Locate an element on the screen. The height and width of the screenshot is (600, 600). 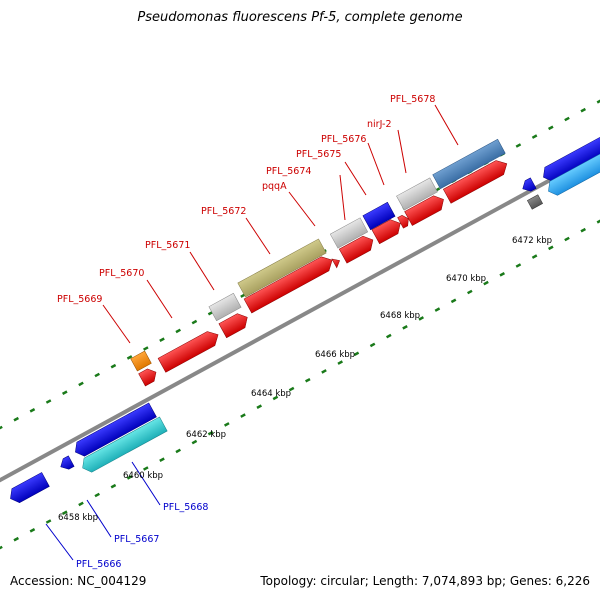
tick-label: 6464 kbp is located at coordinates (271, 394).